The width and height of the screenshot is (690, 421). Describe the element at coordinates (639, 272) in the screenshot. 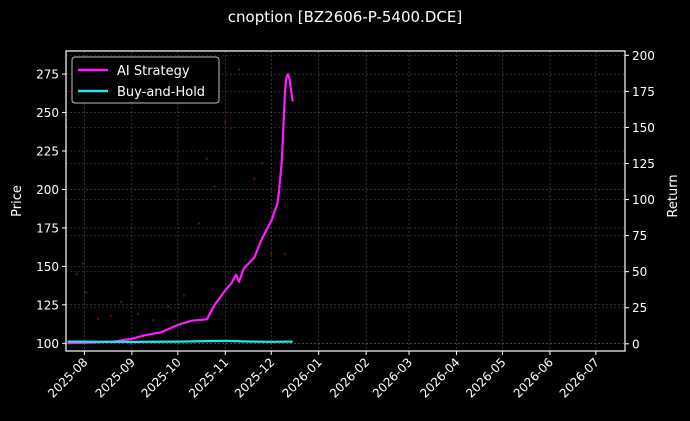

I see `y2-tick-label: 50` at that location.